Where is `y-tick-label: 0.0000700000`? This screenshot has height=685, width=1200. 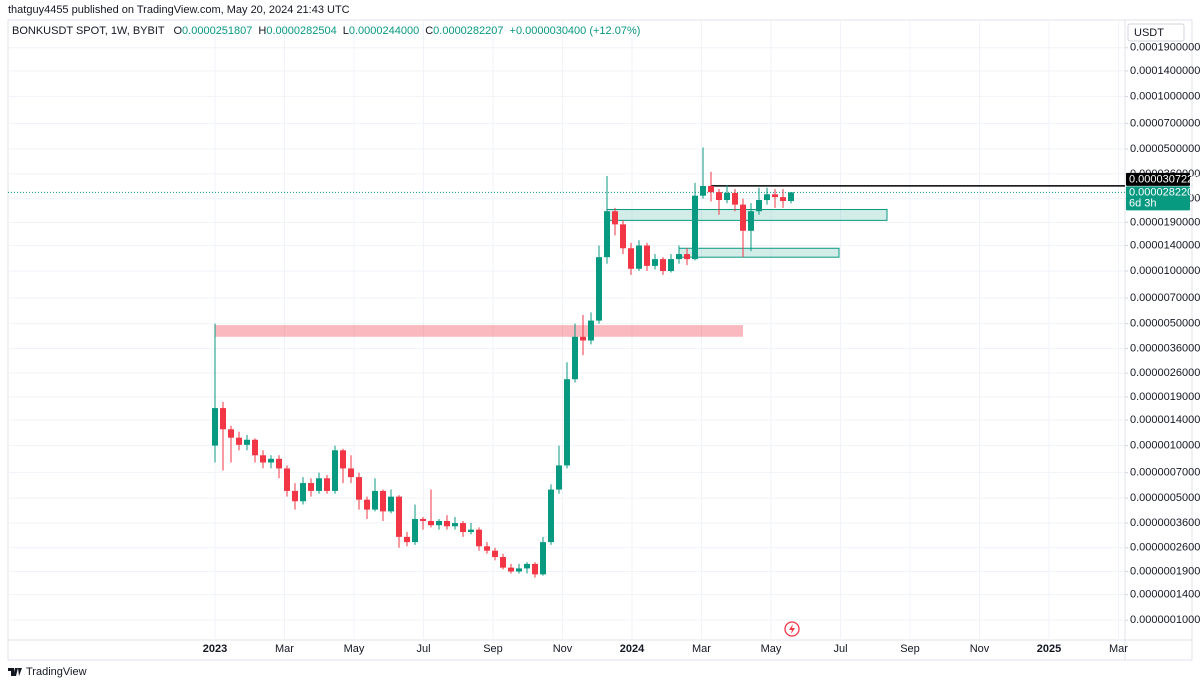 y-tick-label: 0.0000700000 is located at coordinates (1165, 123).